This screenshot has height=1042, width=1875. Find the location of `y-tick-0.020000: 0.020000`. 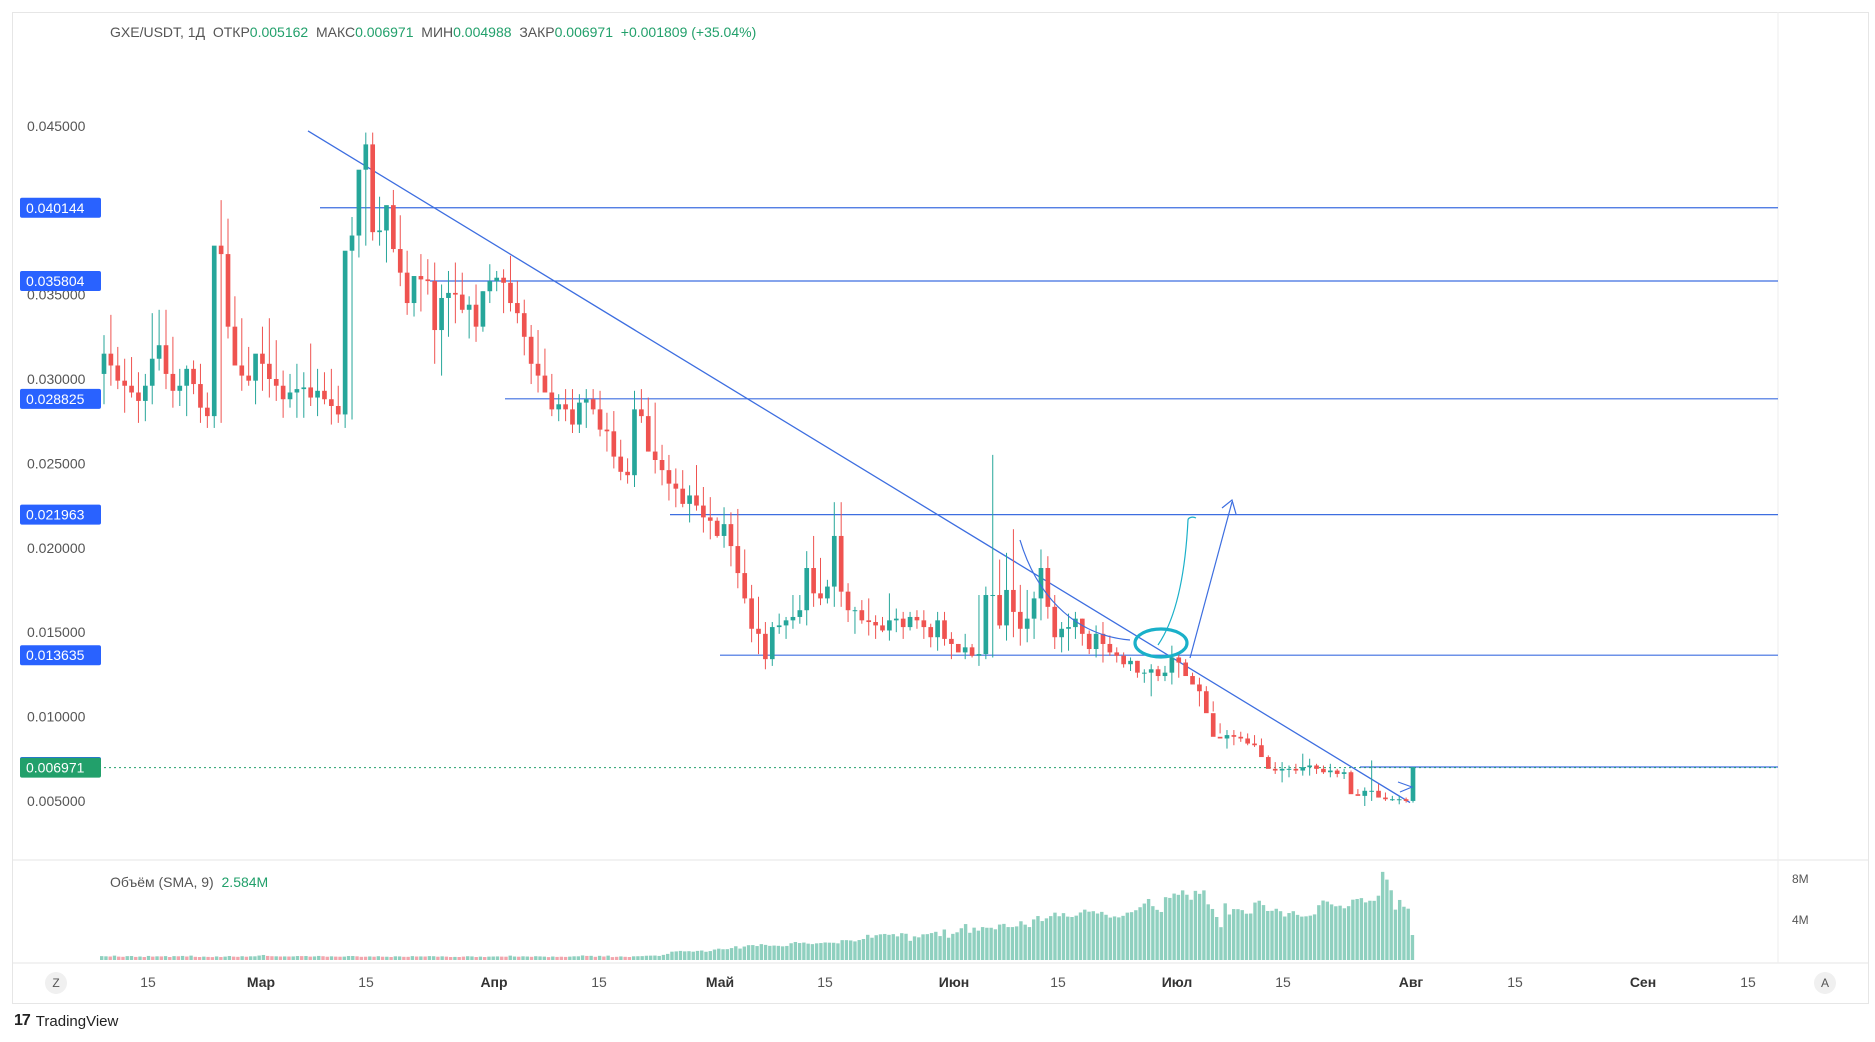

y-tick-0.020000: 0.020000 is located at coordinates (56, 548).